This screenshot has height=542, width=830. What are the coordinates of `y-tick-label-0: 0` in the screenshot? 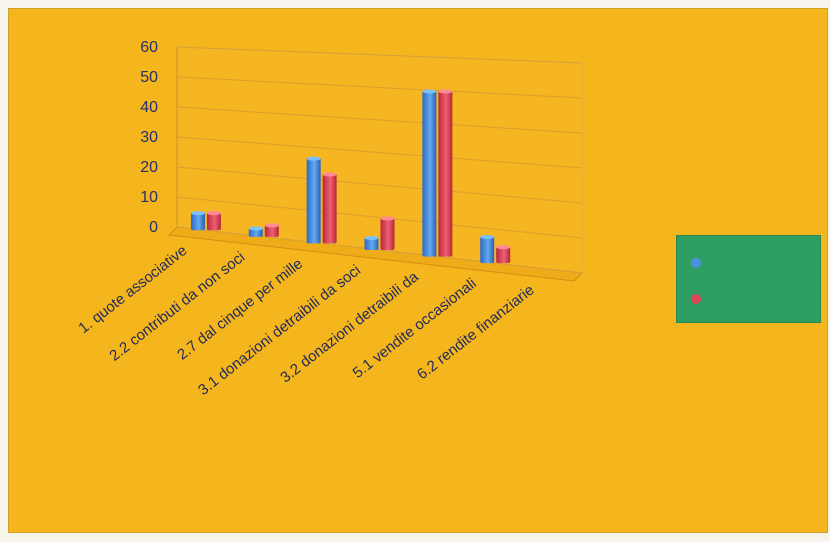 It's located at (153, 227).